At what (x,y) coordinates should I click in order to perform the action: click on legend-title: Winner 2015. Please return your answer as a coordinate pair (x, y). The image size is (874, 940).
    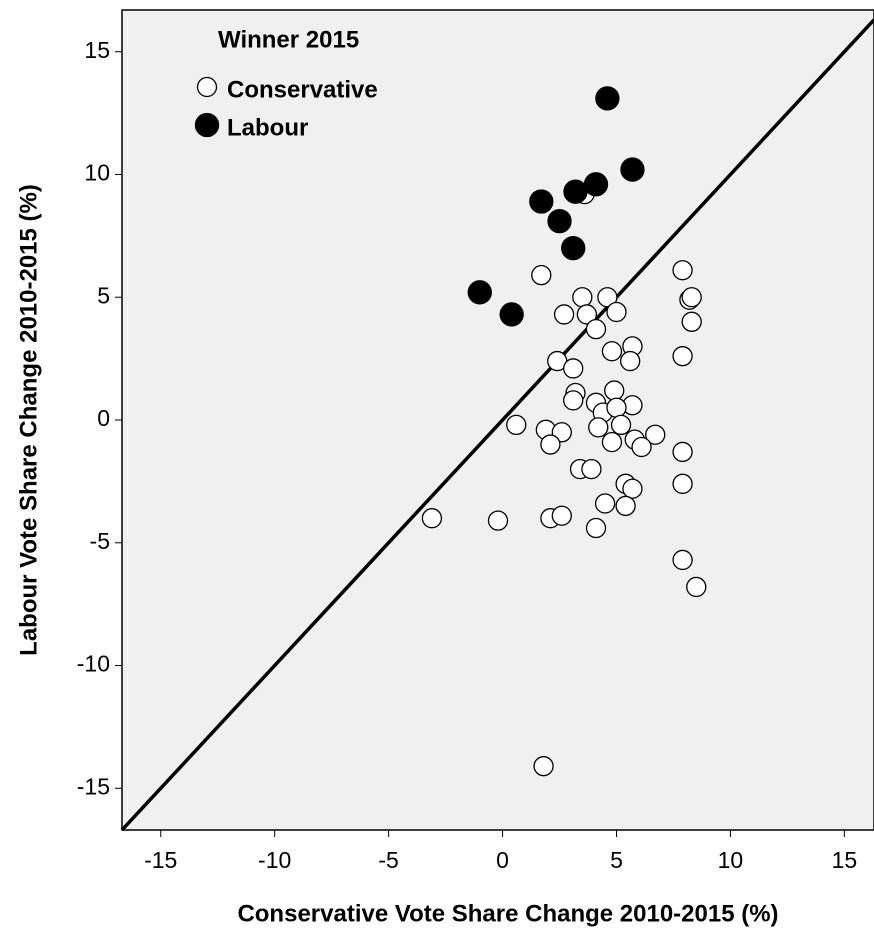
    Looking at the image, I should click on (288, 39).